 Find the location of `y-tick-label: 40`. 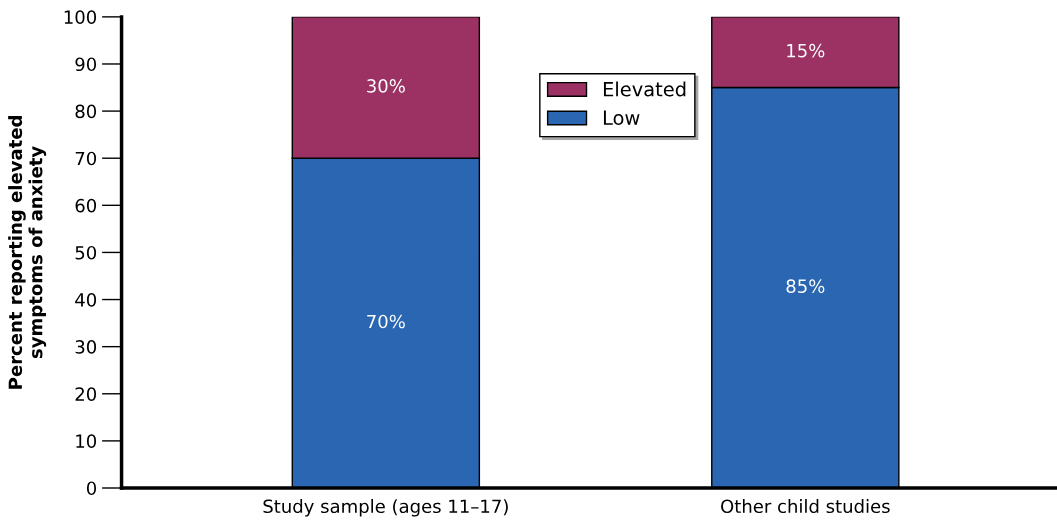

y-tick-label: 40 is located at coordinates (86, 300).